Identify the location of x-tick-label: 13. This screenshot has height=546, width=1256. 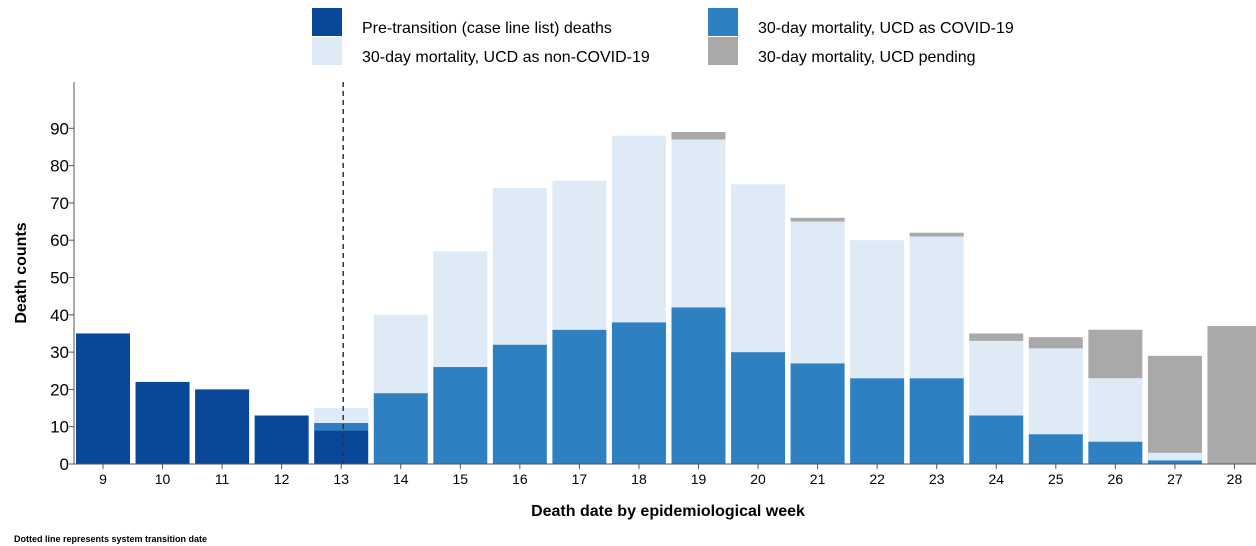
(341, 479).